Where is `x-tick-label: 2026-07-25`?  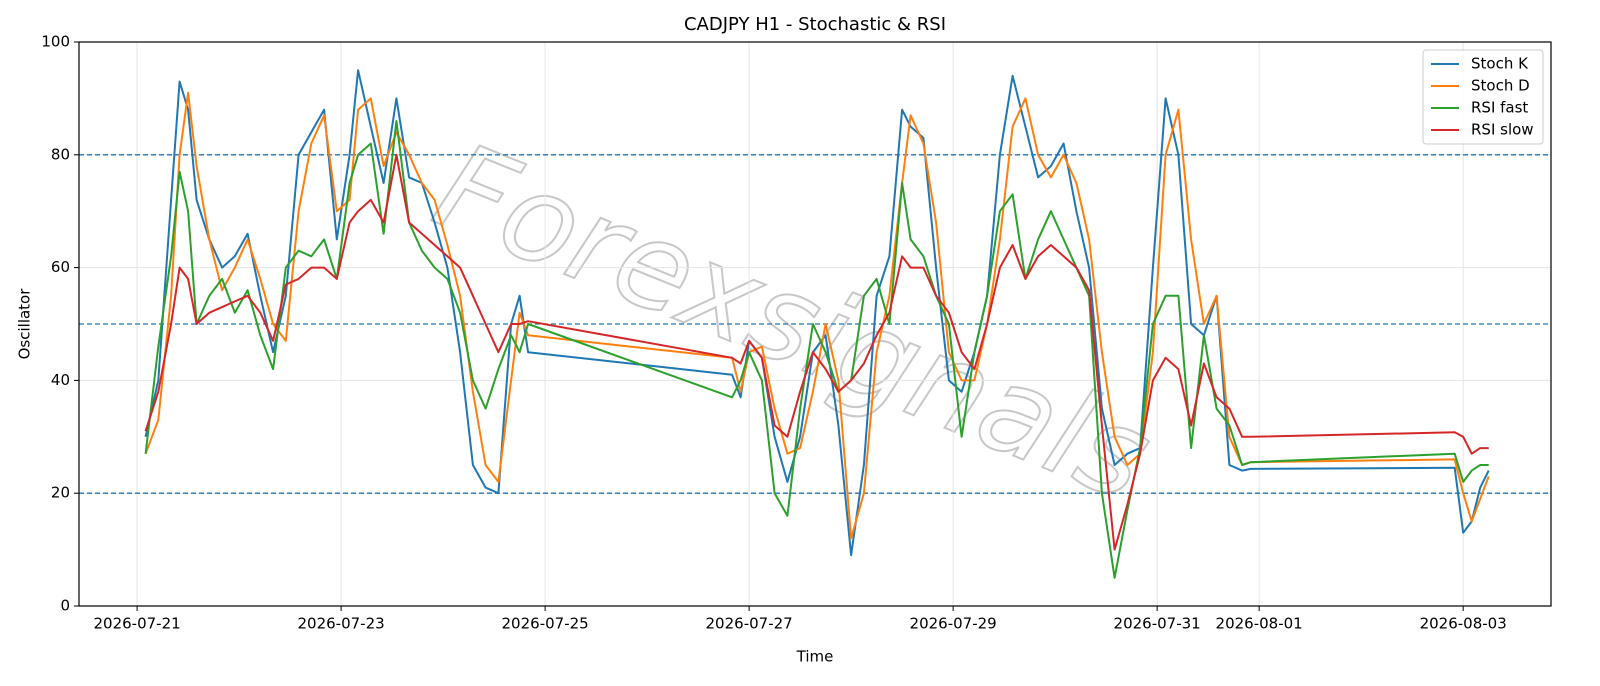 x-tick-label: 2026-07-25 is located at coordinates (545, 624).